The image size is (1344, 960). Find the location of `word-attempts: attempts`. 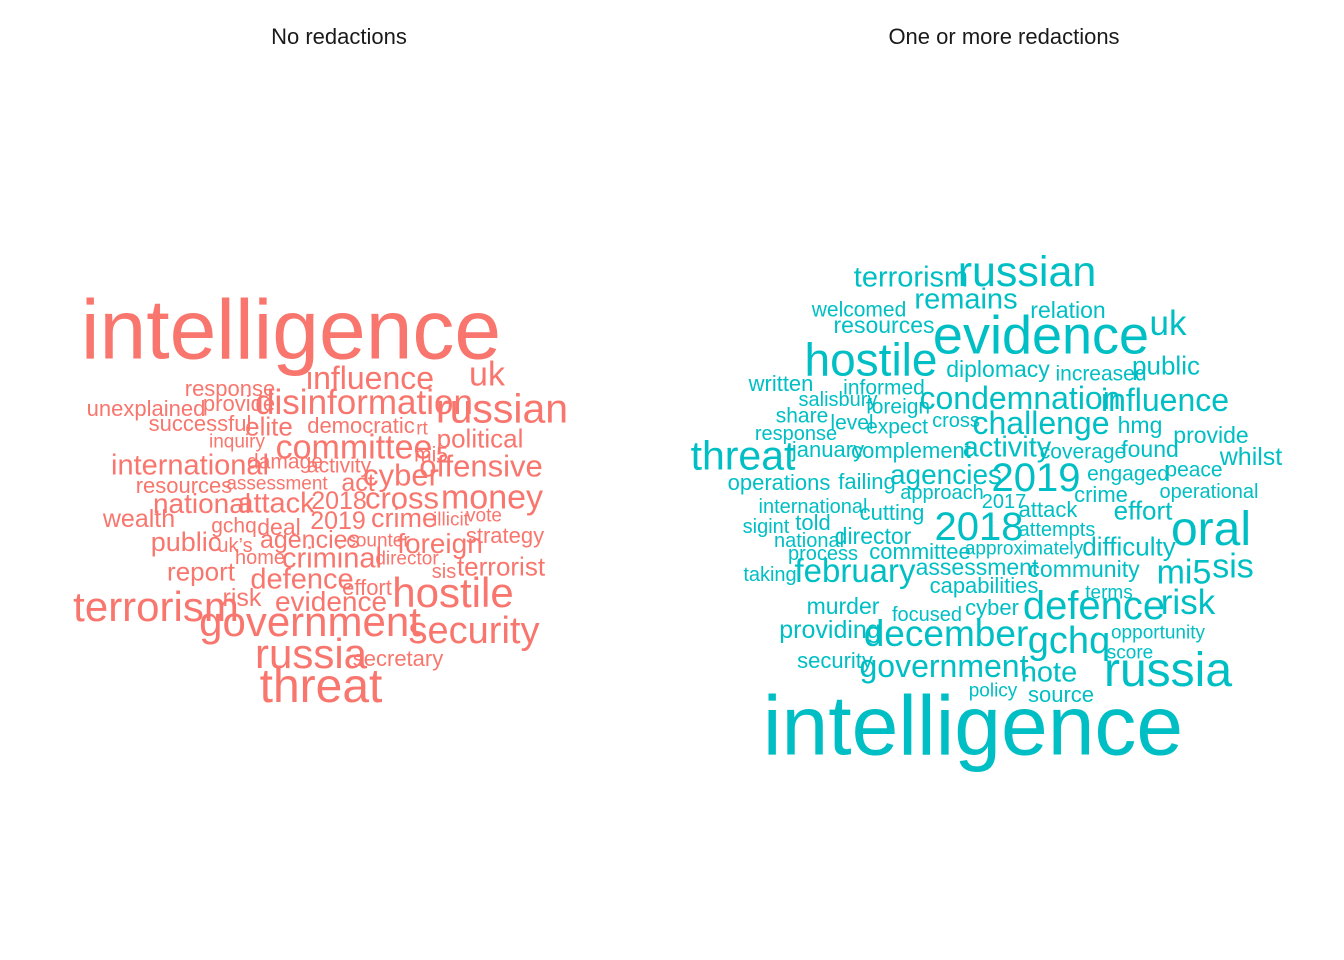

word-attempts: attempts is located at coordinates (1057, 530).